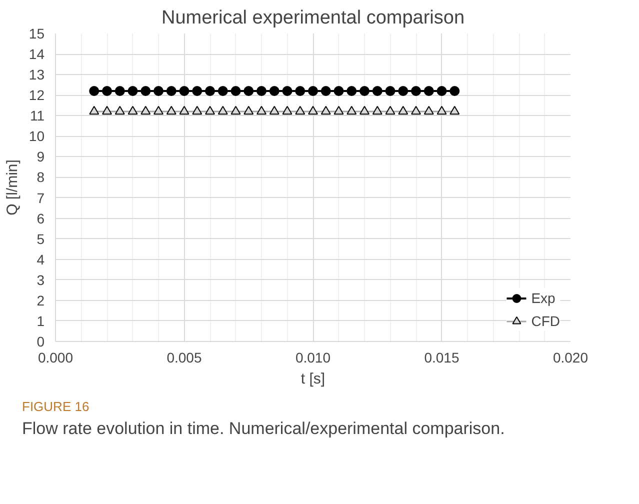 The image size is (639, 504). I want to click on x-tick-label: 0.015, so click(442, 358).